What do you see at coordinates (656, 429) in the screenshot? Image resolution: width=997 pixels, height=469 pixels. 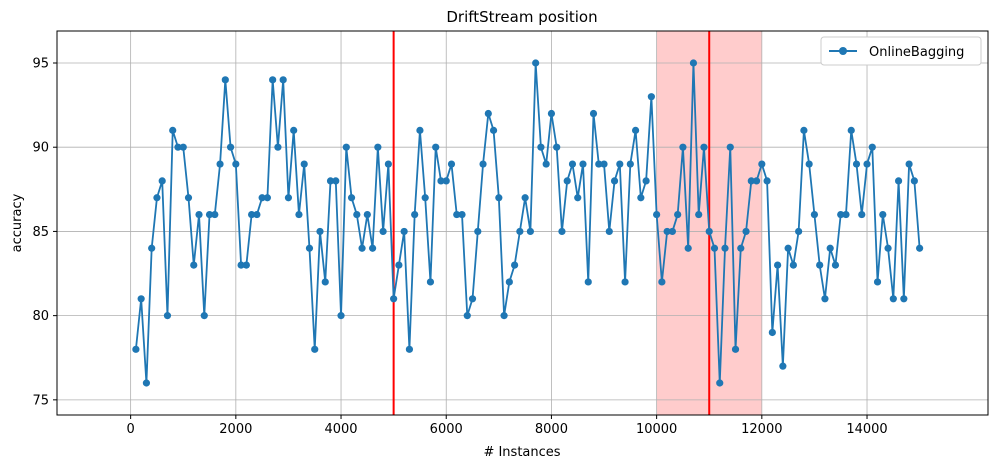 I see `x-tick-label: 10000` at bounding box center [656, 429].